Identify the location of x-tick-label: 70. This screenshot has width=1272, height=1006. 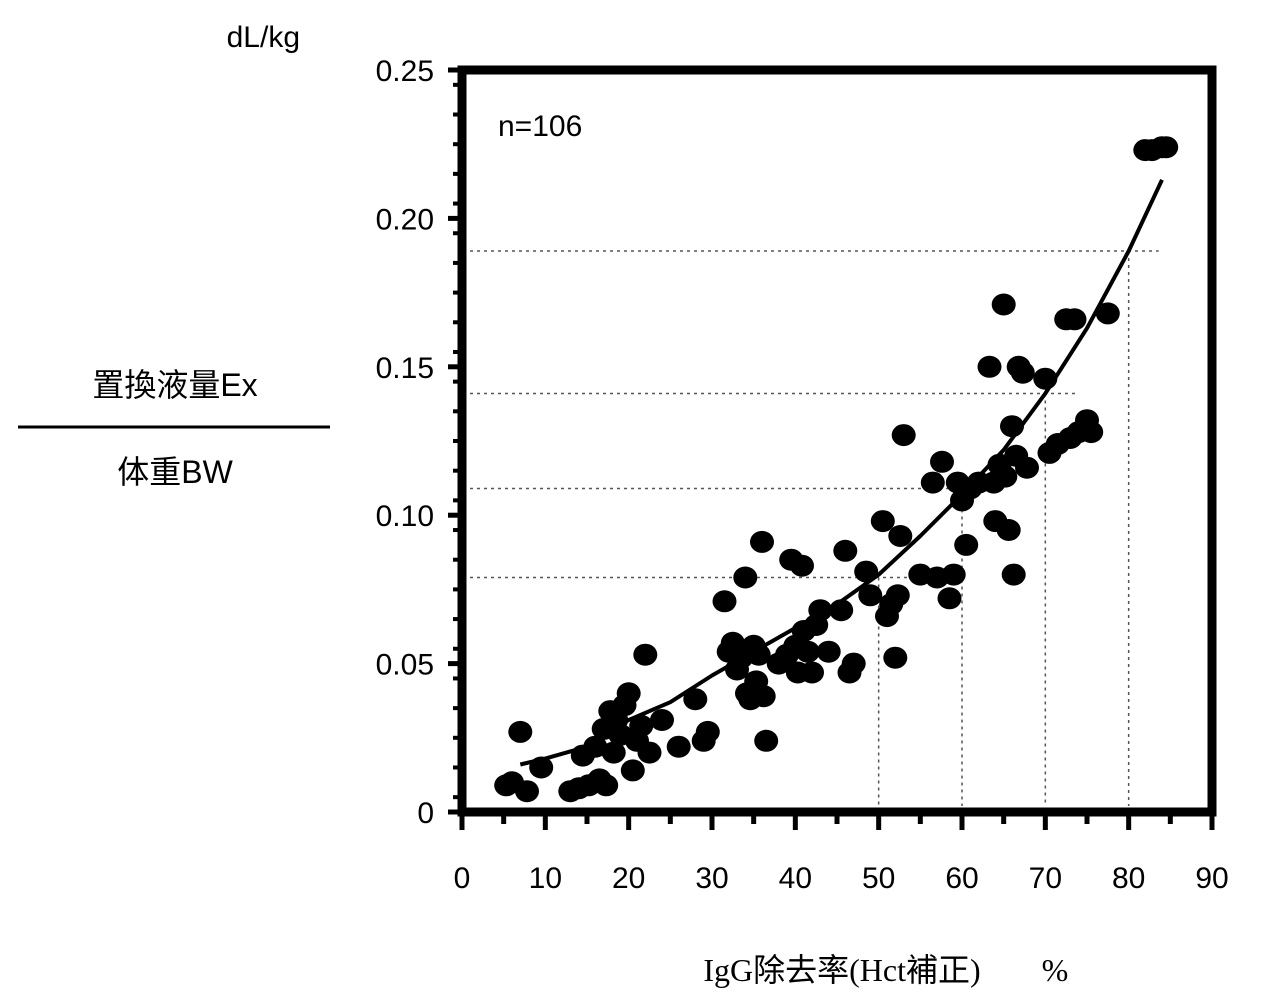
(1045, 878).